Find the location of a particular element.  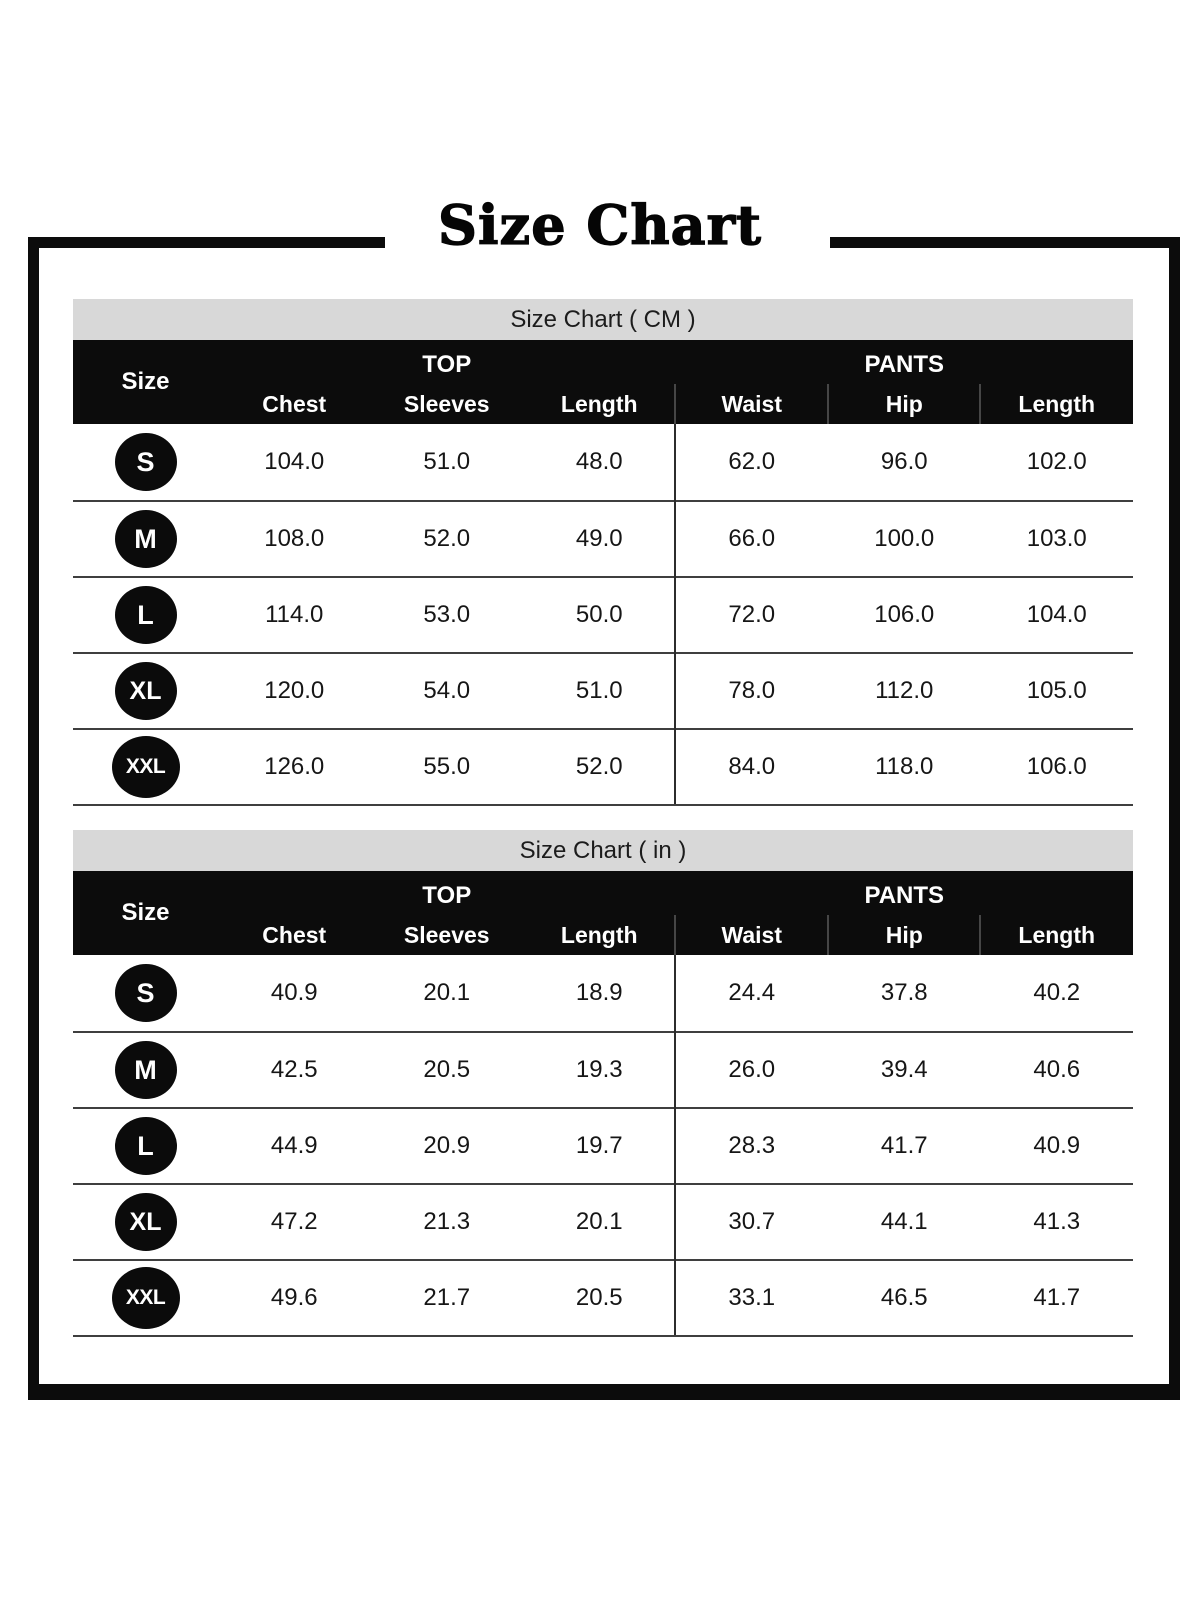

measurement-cell: 39.4 is located at coordinates (904, 1069).